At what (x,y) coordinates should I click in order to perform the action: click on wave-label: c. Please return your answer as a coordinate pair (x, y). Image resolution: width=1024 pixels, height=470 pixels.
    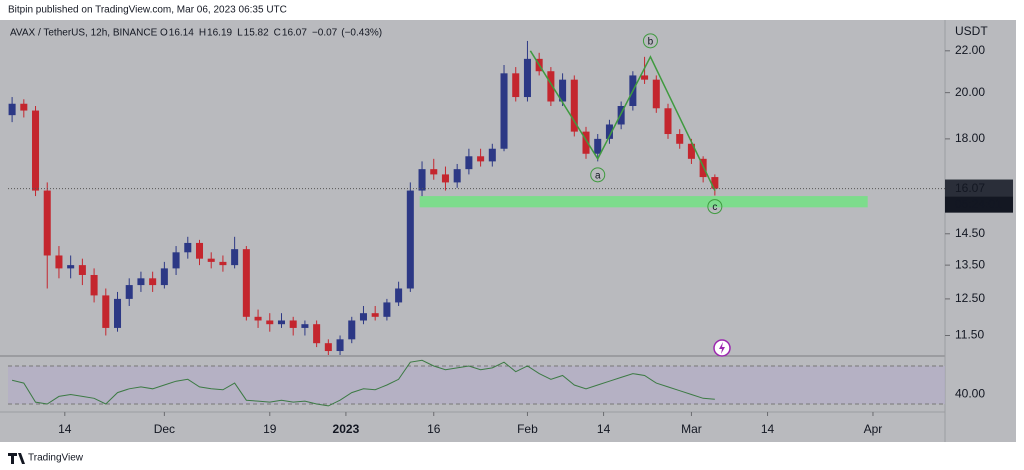
    Looking at the image, I should click on (714, 207).